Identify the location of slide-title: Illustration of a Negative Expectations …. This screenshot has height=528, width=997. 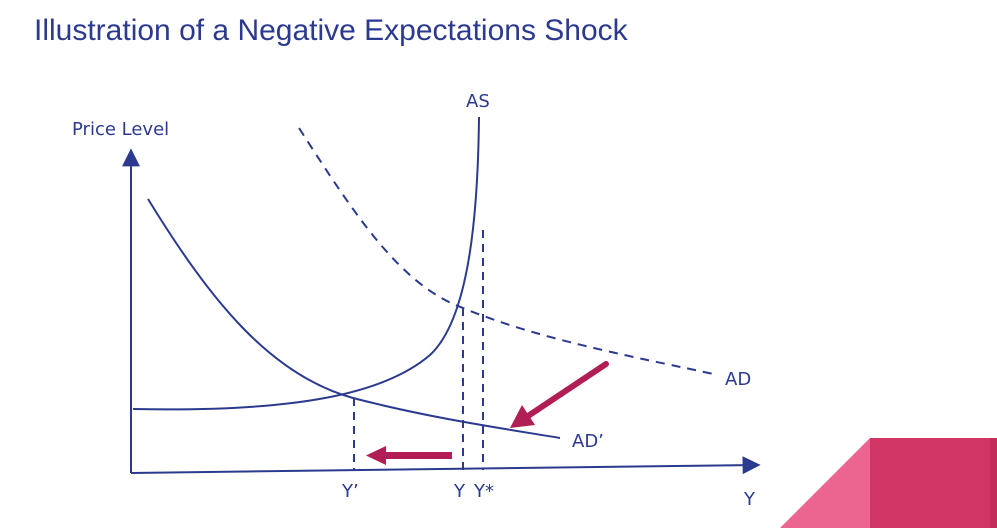
(331, 30).